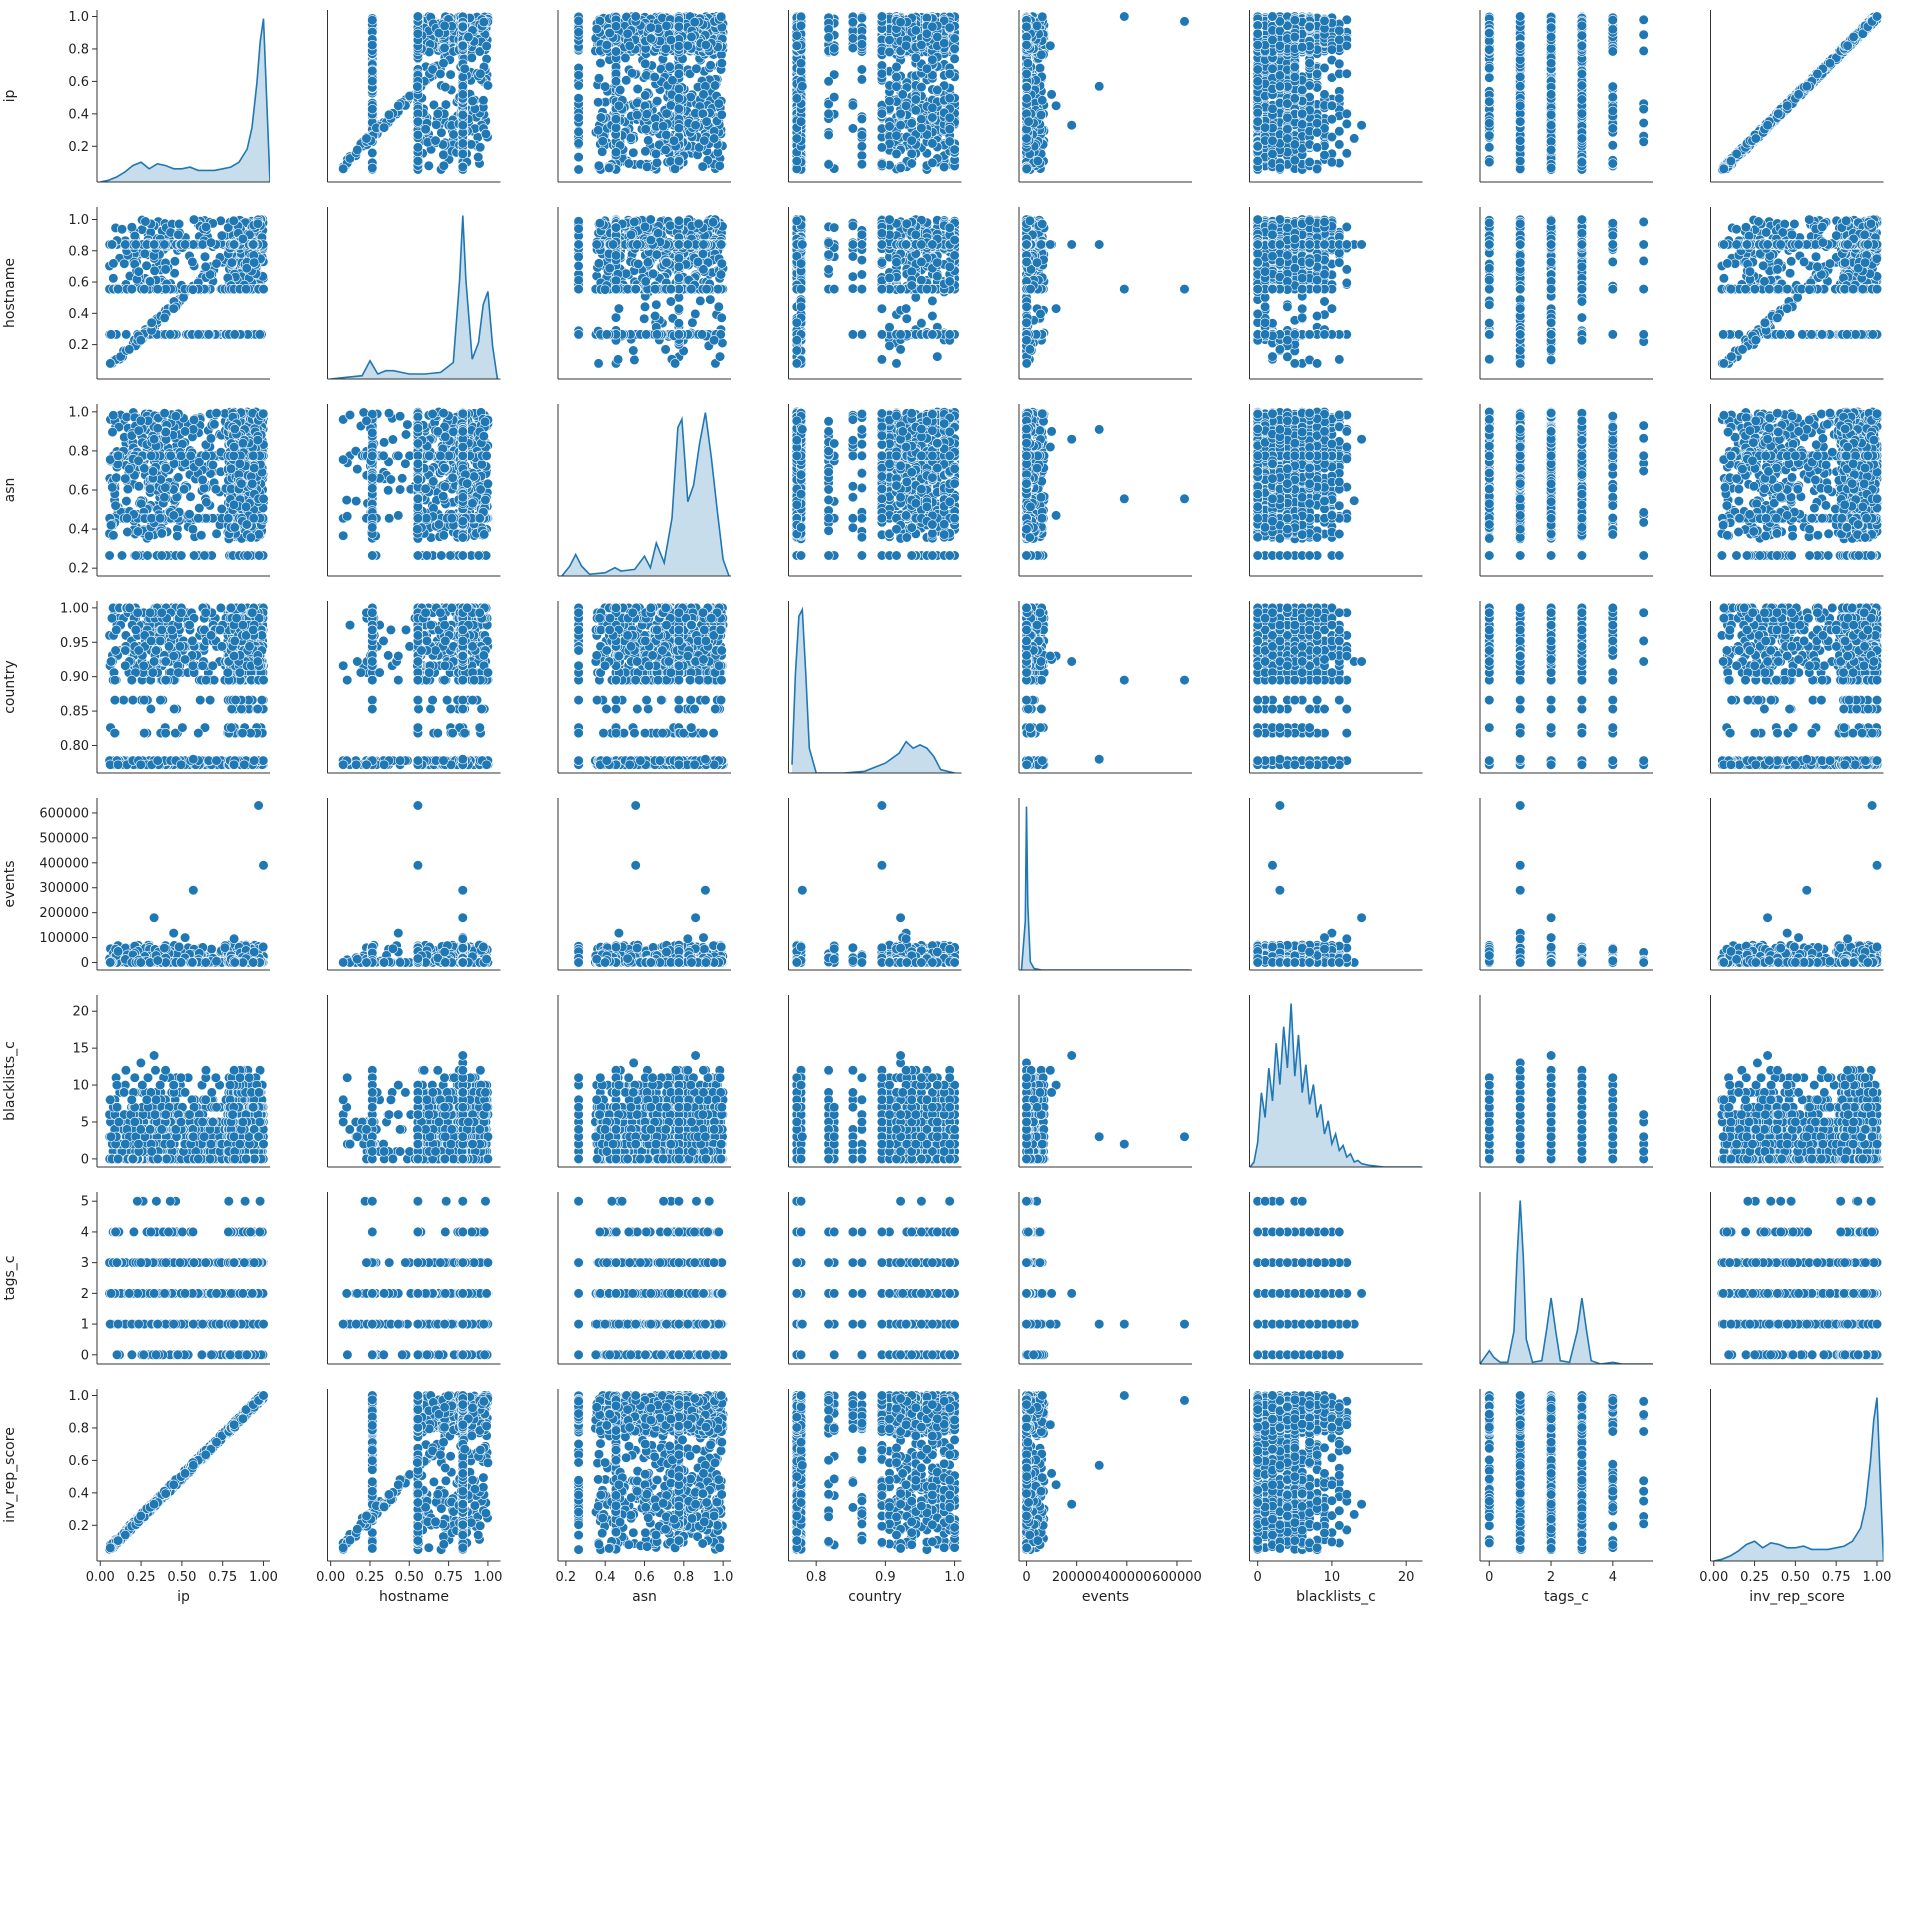 The width and height of the screenshot is (1905, 1905). Describe the element at coordinates (414, 96) in the screenshot. I see `panel-ip-vs-hostname` at that location.